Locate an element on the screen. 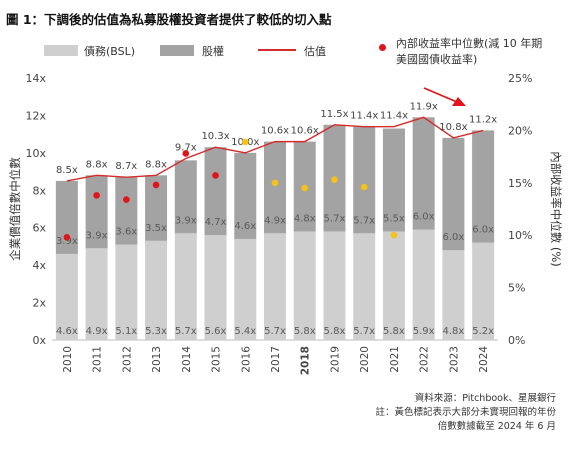 The width and height of the screenshot is (570, 451). debt-value-label: 5.1x is located at coordinates (126, 331).